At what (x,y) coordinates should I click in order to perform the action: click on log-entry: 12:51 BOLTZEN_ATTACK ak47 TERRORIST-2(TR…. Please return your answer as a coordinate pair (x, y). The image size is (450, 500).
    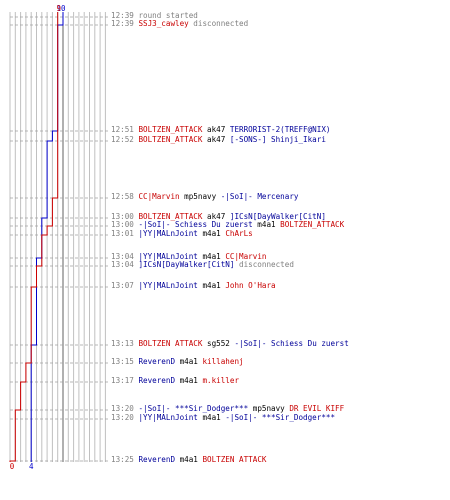
    Looking at the image, I should click on (220, 130).